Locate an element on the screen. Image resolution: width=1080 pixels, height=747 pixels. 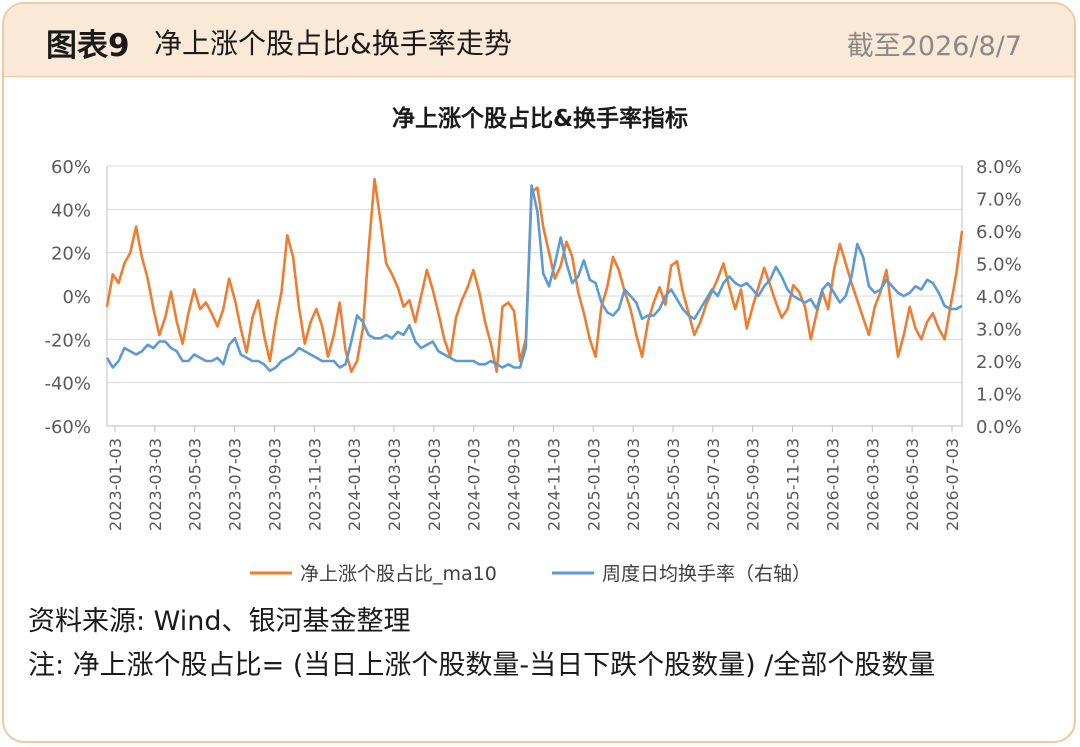
y-right-tick-label: 2.0% is located at coordinates (999, 362).